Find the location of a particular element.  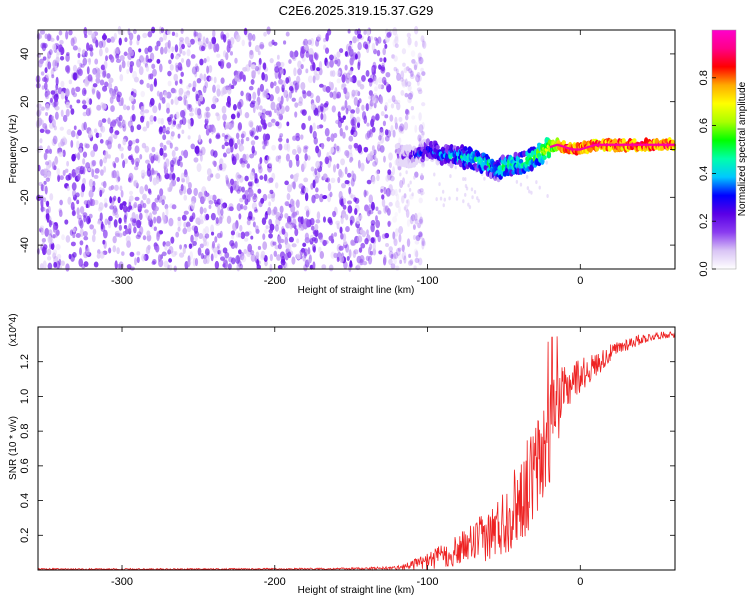

colorbar-gradient is located at coordinates (724, 149).